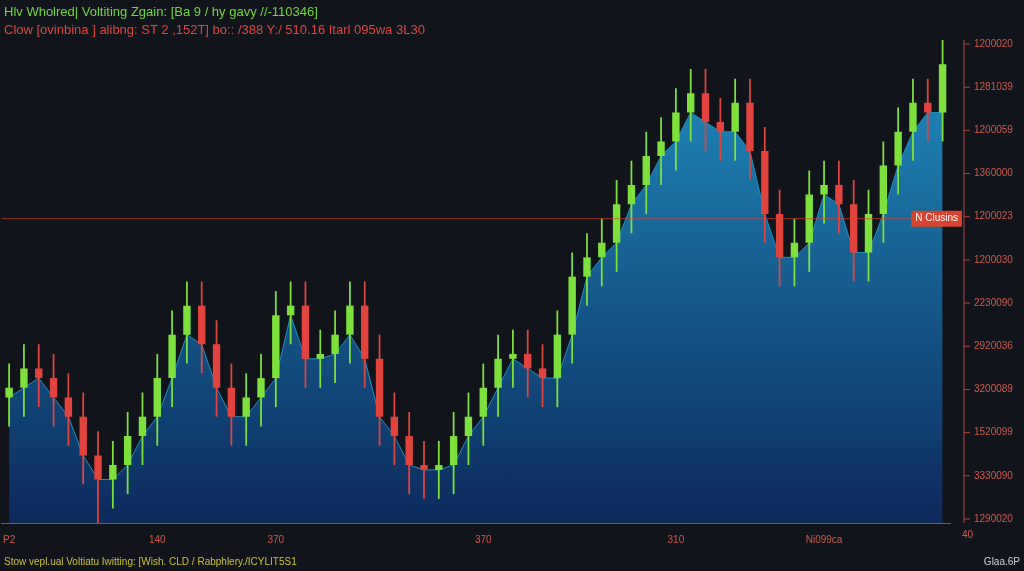 Image resolution: width=1024 pixels, height=571 pixels. Describe the element at coordinates (994, 389) in the screenshot. I see `text: 3200089` at that location.